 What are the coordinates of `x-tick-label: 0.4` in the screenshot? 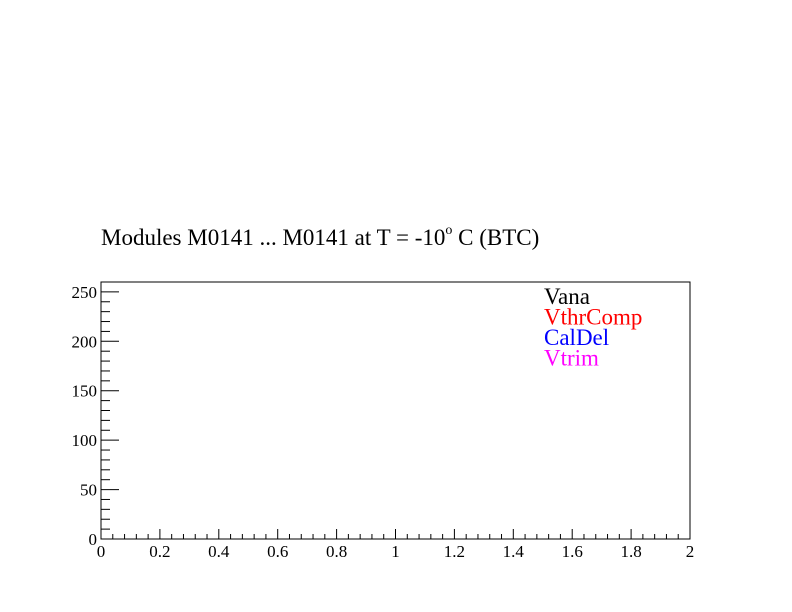 It's located at (219, 551).